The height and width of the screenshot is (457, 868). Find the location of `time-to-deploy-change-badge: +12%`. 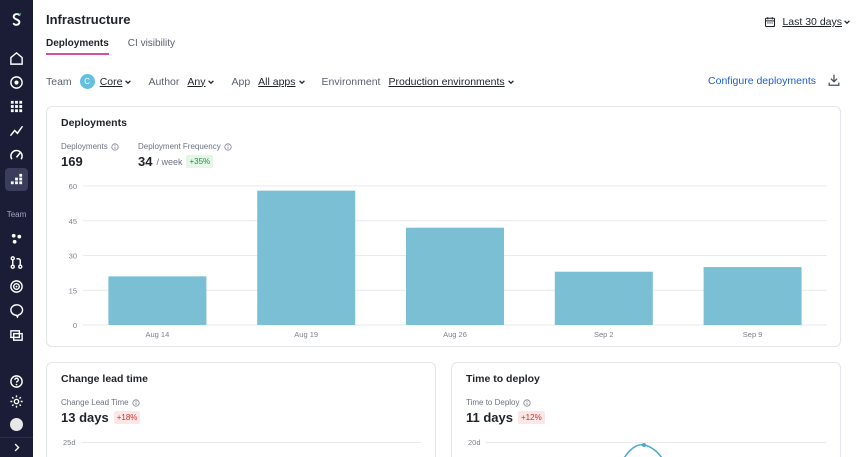

time-to-deploy-change-badge: +12% is located at coordinates (531, 417).